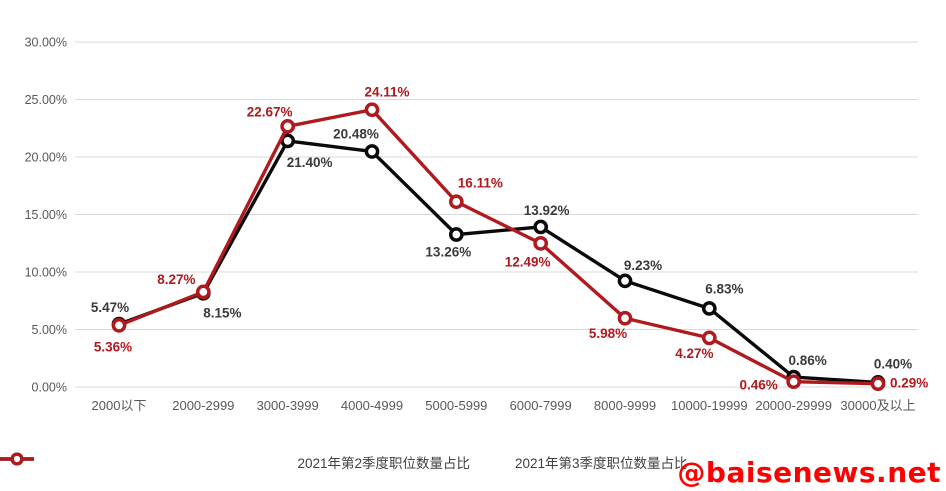 This screenshot has height=491, width=946. Describe the element at coordinates (601, 463) in the screenshot. I see `legend-label-q3-2021: 2021年第3季度职位数量占比` at that location.